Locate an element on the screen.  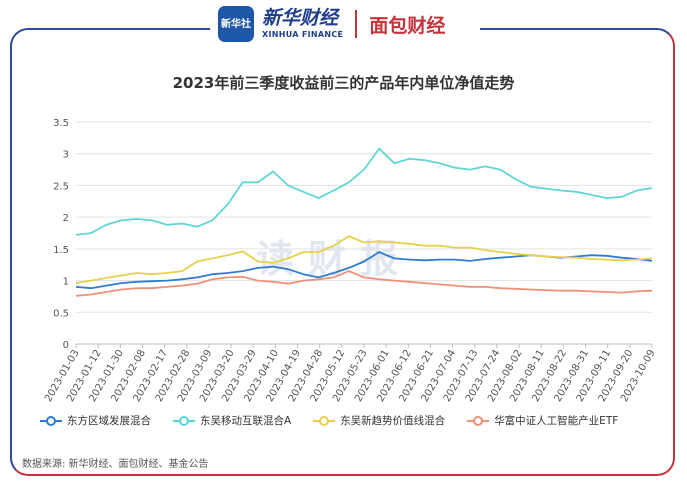
legend-item-3: 东吴新趋势价值线混合 is located at coordinates (379, 420).